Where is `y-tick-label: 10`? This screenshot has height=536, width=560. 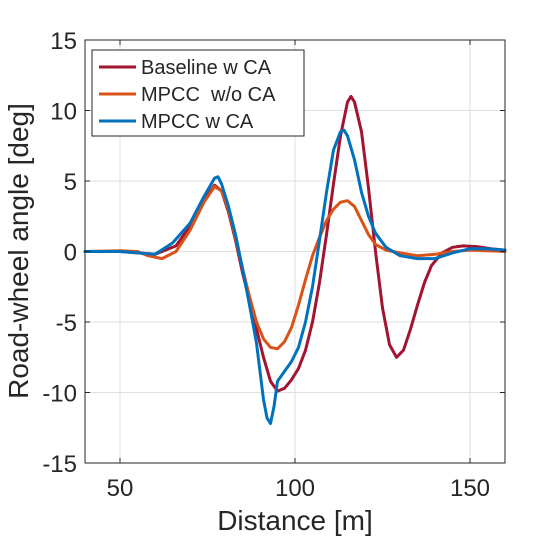
y-tick-label: 10 is located at coordinates (63, 112).